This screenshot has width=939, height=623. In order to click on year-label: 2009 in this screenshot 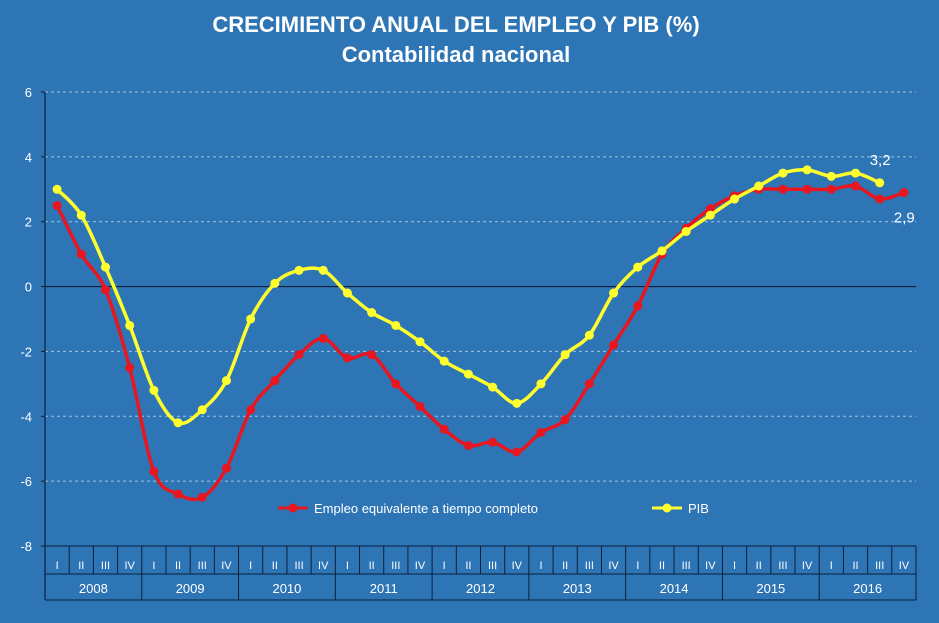, I will do `click(190, 588)`.